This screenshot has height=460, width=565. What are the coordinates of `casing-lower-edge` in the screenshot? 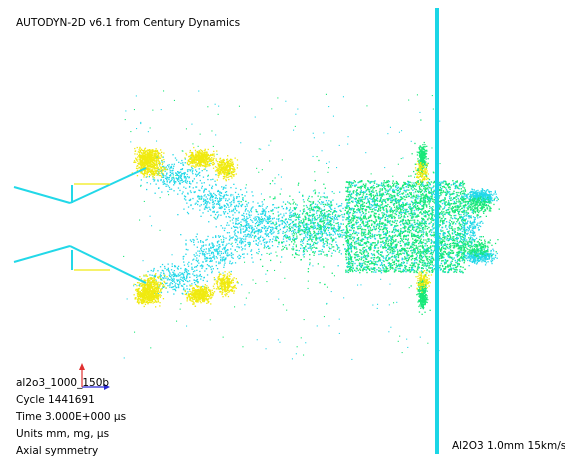 It's located at (42, 254).